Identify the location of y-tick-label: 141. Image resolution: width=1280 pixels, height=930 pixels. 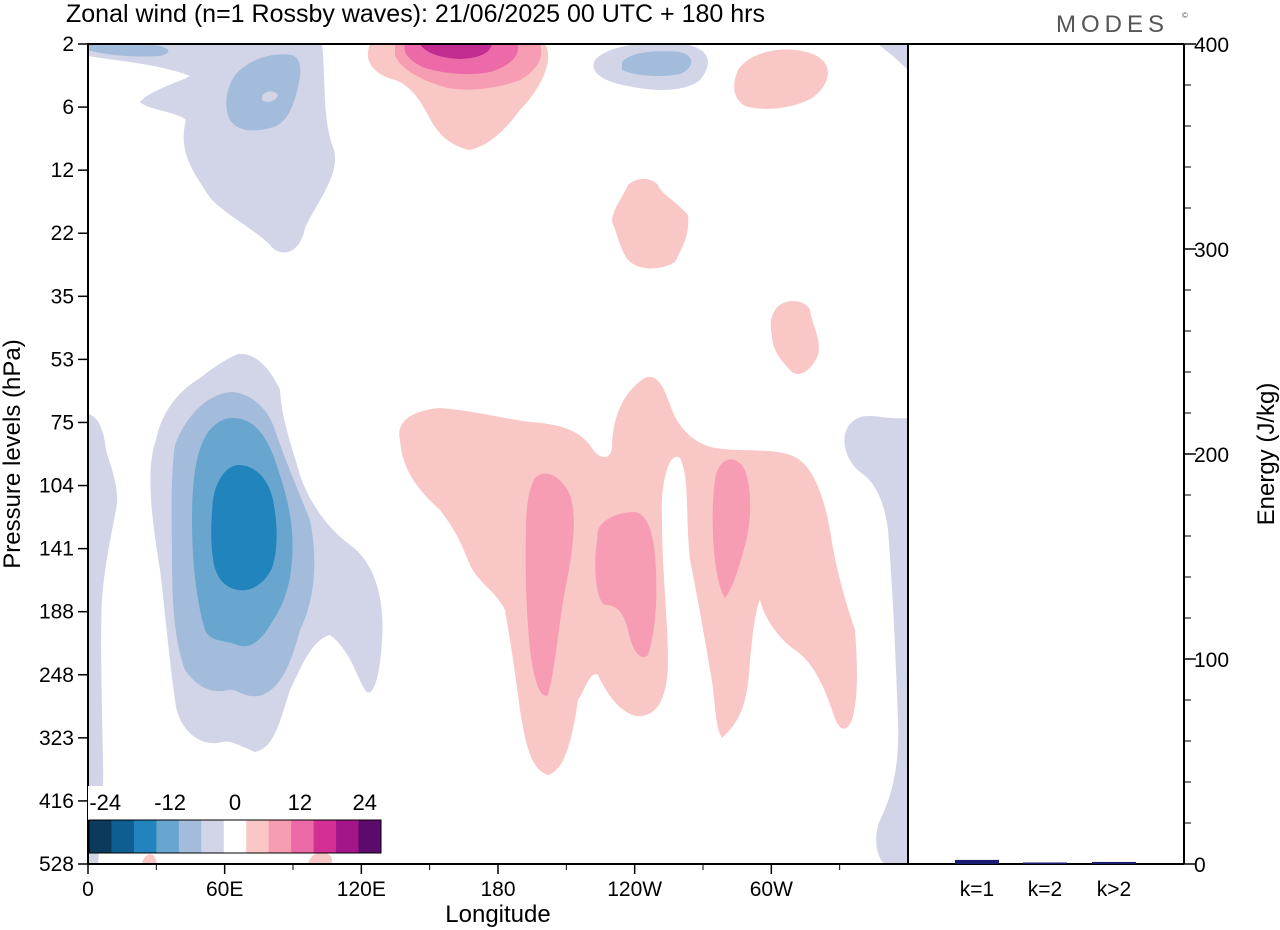
(56, 549).